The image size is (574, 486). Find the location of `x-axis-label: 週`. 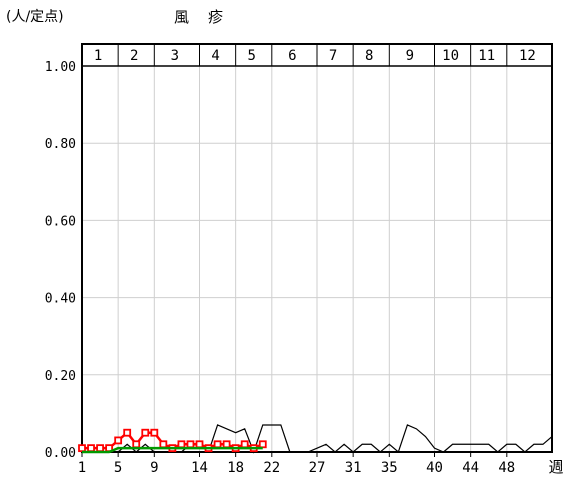

x-axis-label: 週 is located at coordinates (555, 467).